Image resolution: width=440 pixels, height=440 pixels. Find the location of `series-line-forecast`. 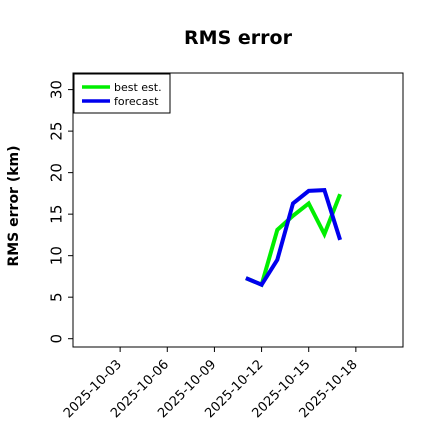

series-line-forecast is located at coordinates (294, 238).